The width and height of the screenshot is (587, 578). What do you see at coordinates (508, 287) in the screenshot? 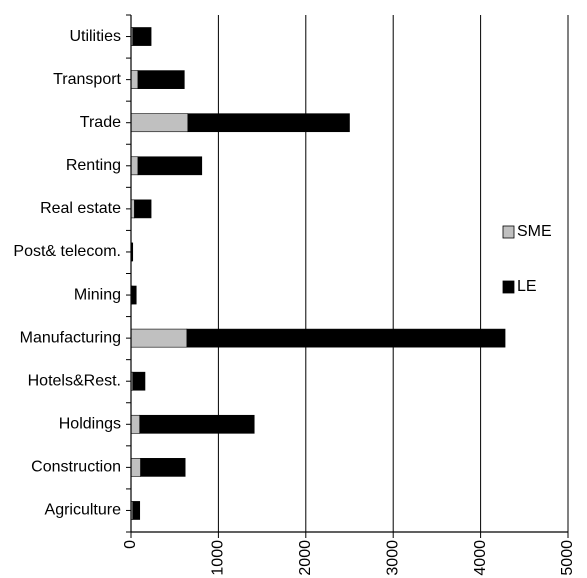
I see `legend-swatch-le` at bounding box center [508, 287].